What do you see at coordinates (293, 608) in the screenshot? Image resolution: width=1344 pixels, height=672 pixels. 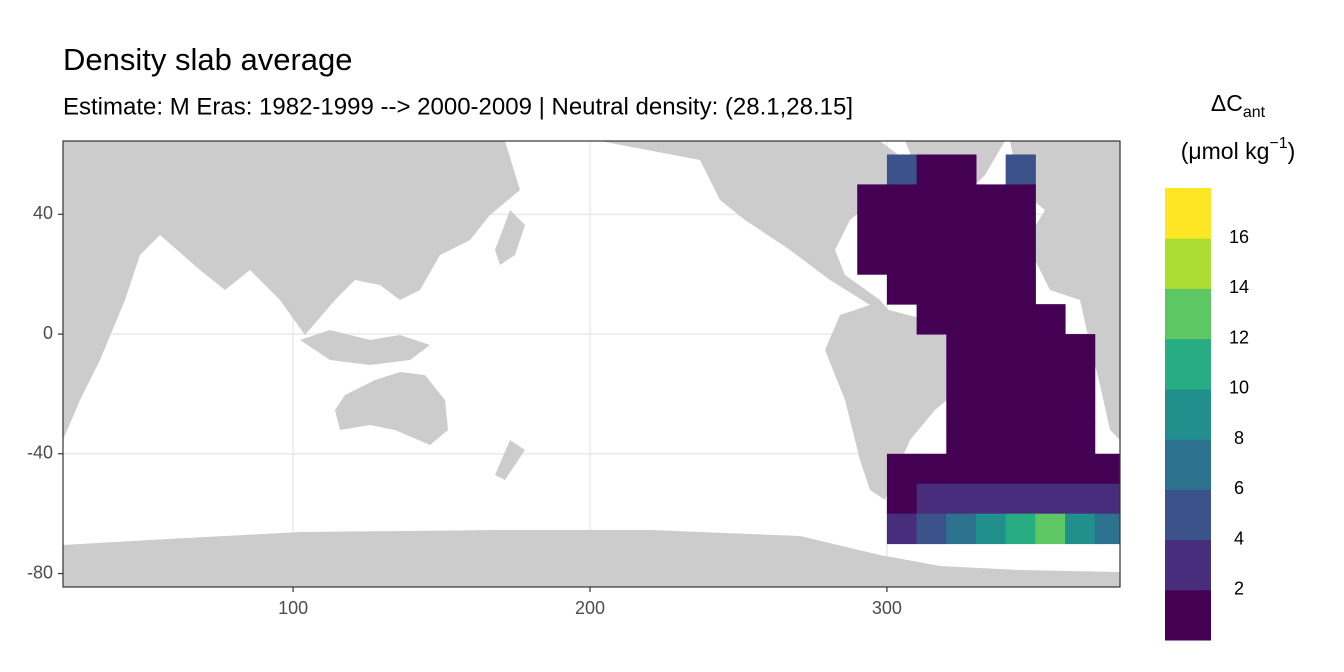 I see `x-tick-label: 100` at bounding box center [293, 608].